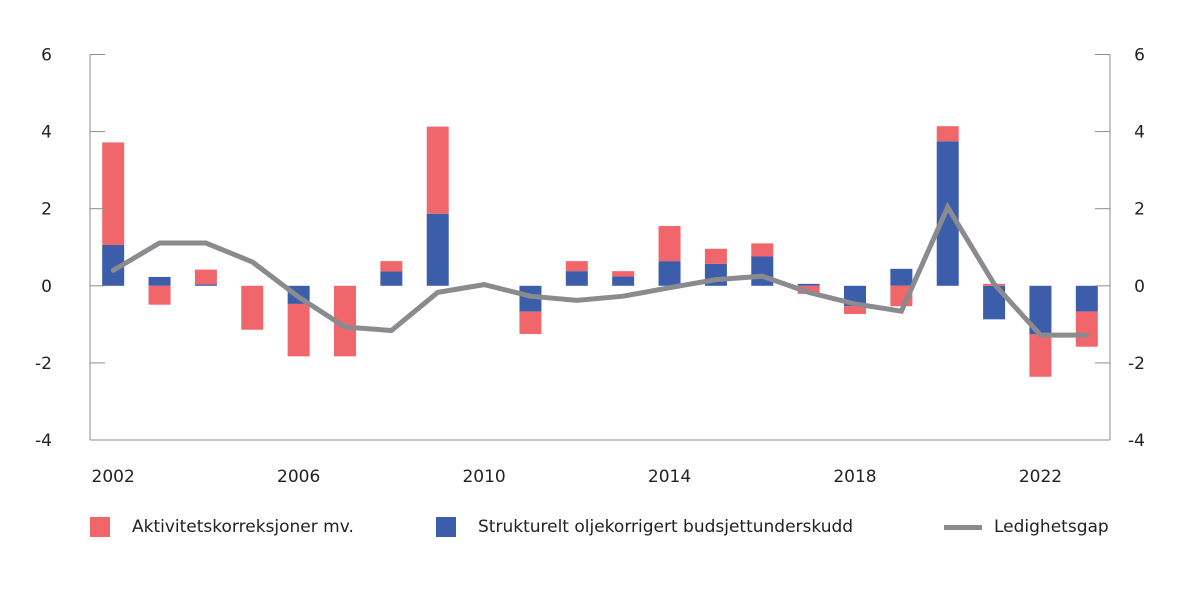  Describe the element at coordinates (437, 249) in the screenshot. I see `bar-strukturelt-2009` at that location.